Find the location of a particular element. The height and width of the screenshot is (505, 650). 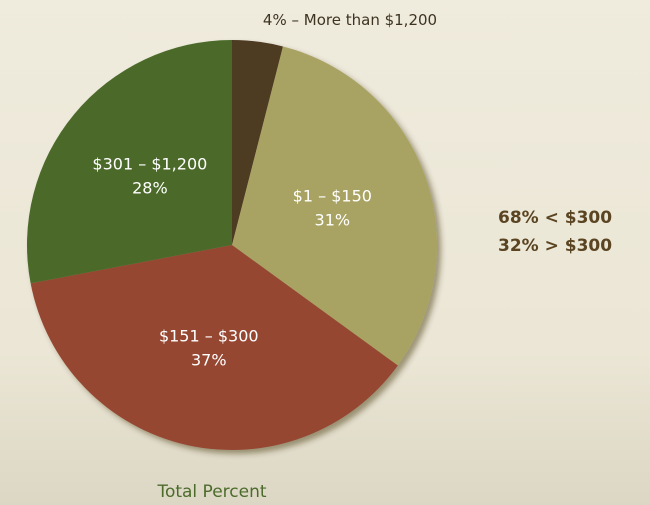

category-label: $301 – $1,200 is located at coordinates (149, 164).